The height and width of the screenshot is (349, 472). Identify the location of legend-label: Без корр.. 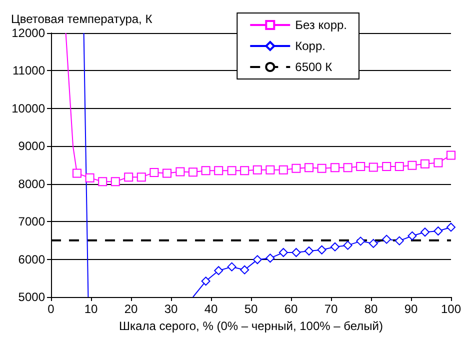
(321, 25).